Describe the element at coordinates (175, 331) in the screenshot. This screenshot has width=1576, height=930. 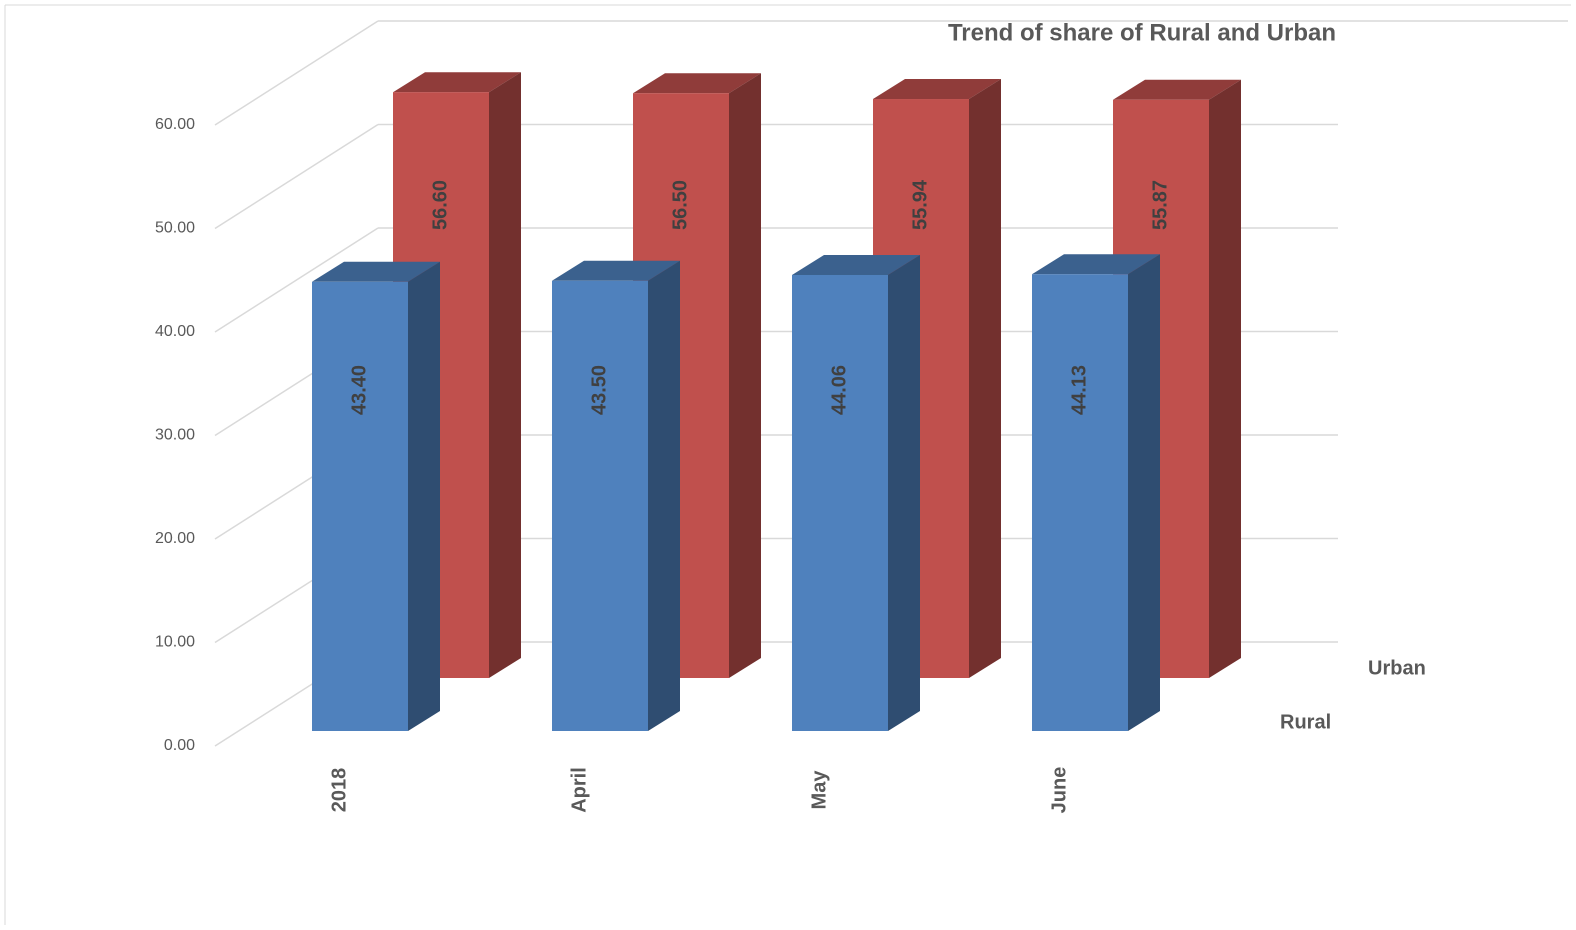
I see `y-tick-label: 40.00` at that location.